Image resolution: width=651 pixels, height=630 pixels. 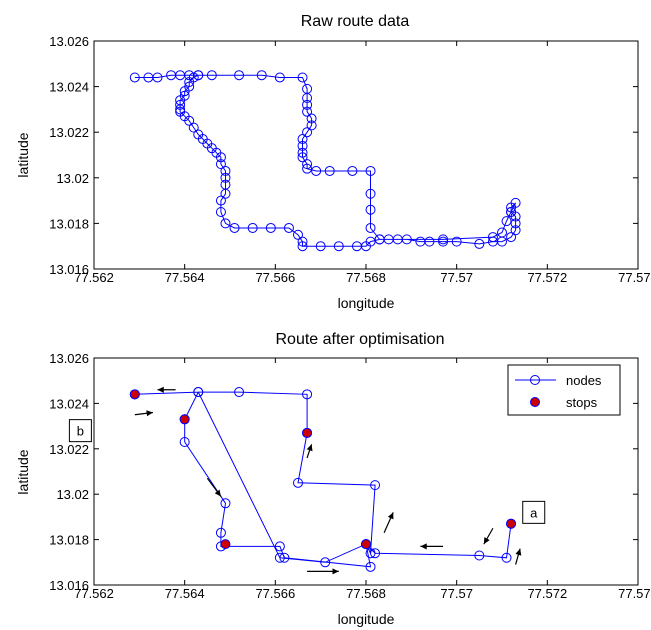 What do you see at coordinates (69, 132) in the screenshot?
I see `y-tick-label: 13.022` at bounding box center [69, 132].